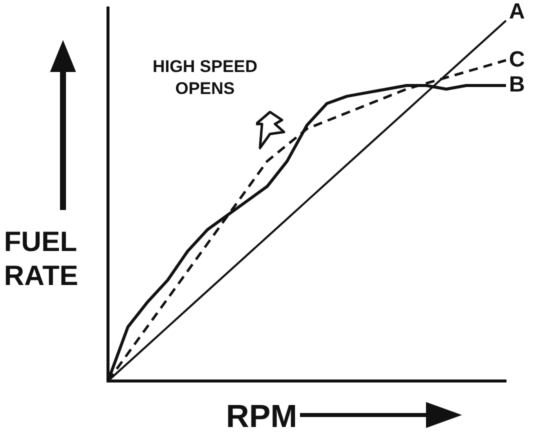  I want to click on x-axis-title: RPM, so click(262, 416).